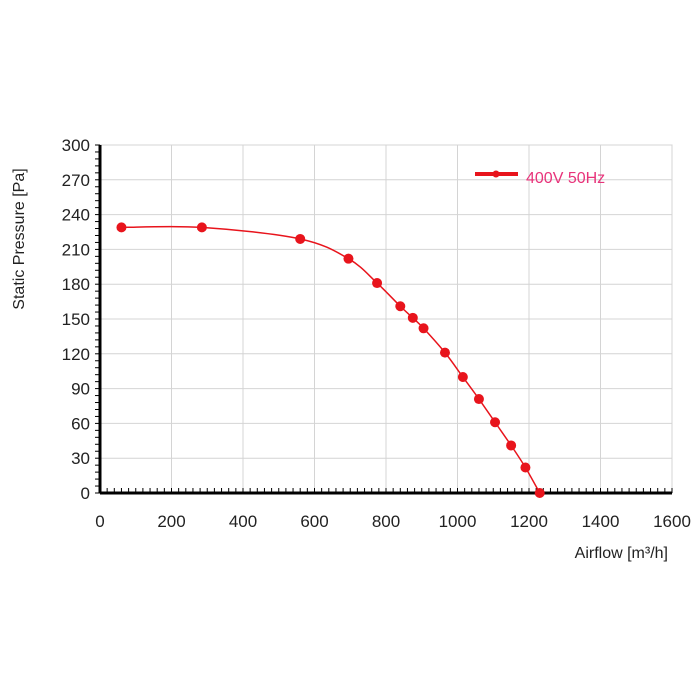  Describe the element at coordinates (76, 215) in the screenshot. I see `y-tick-label: 240` at that location.